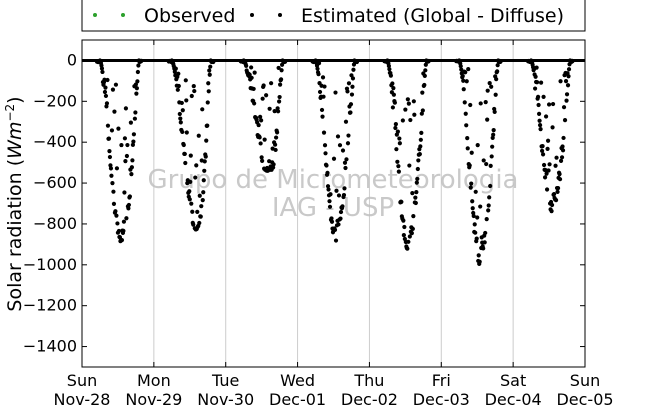  What do you see at coordinates (154, 380) in the screenshot?
I see `x-tick-label-day: Mon` at bounding box center [154, 380].